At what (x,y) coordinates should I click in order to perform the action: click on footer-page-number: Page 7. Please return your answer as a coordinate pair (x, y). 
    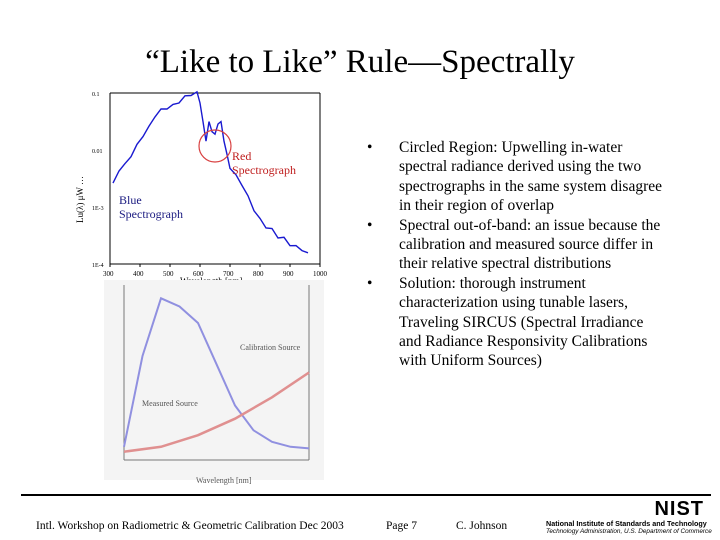
    Looking at the image, I should click on (401, 526).